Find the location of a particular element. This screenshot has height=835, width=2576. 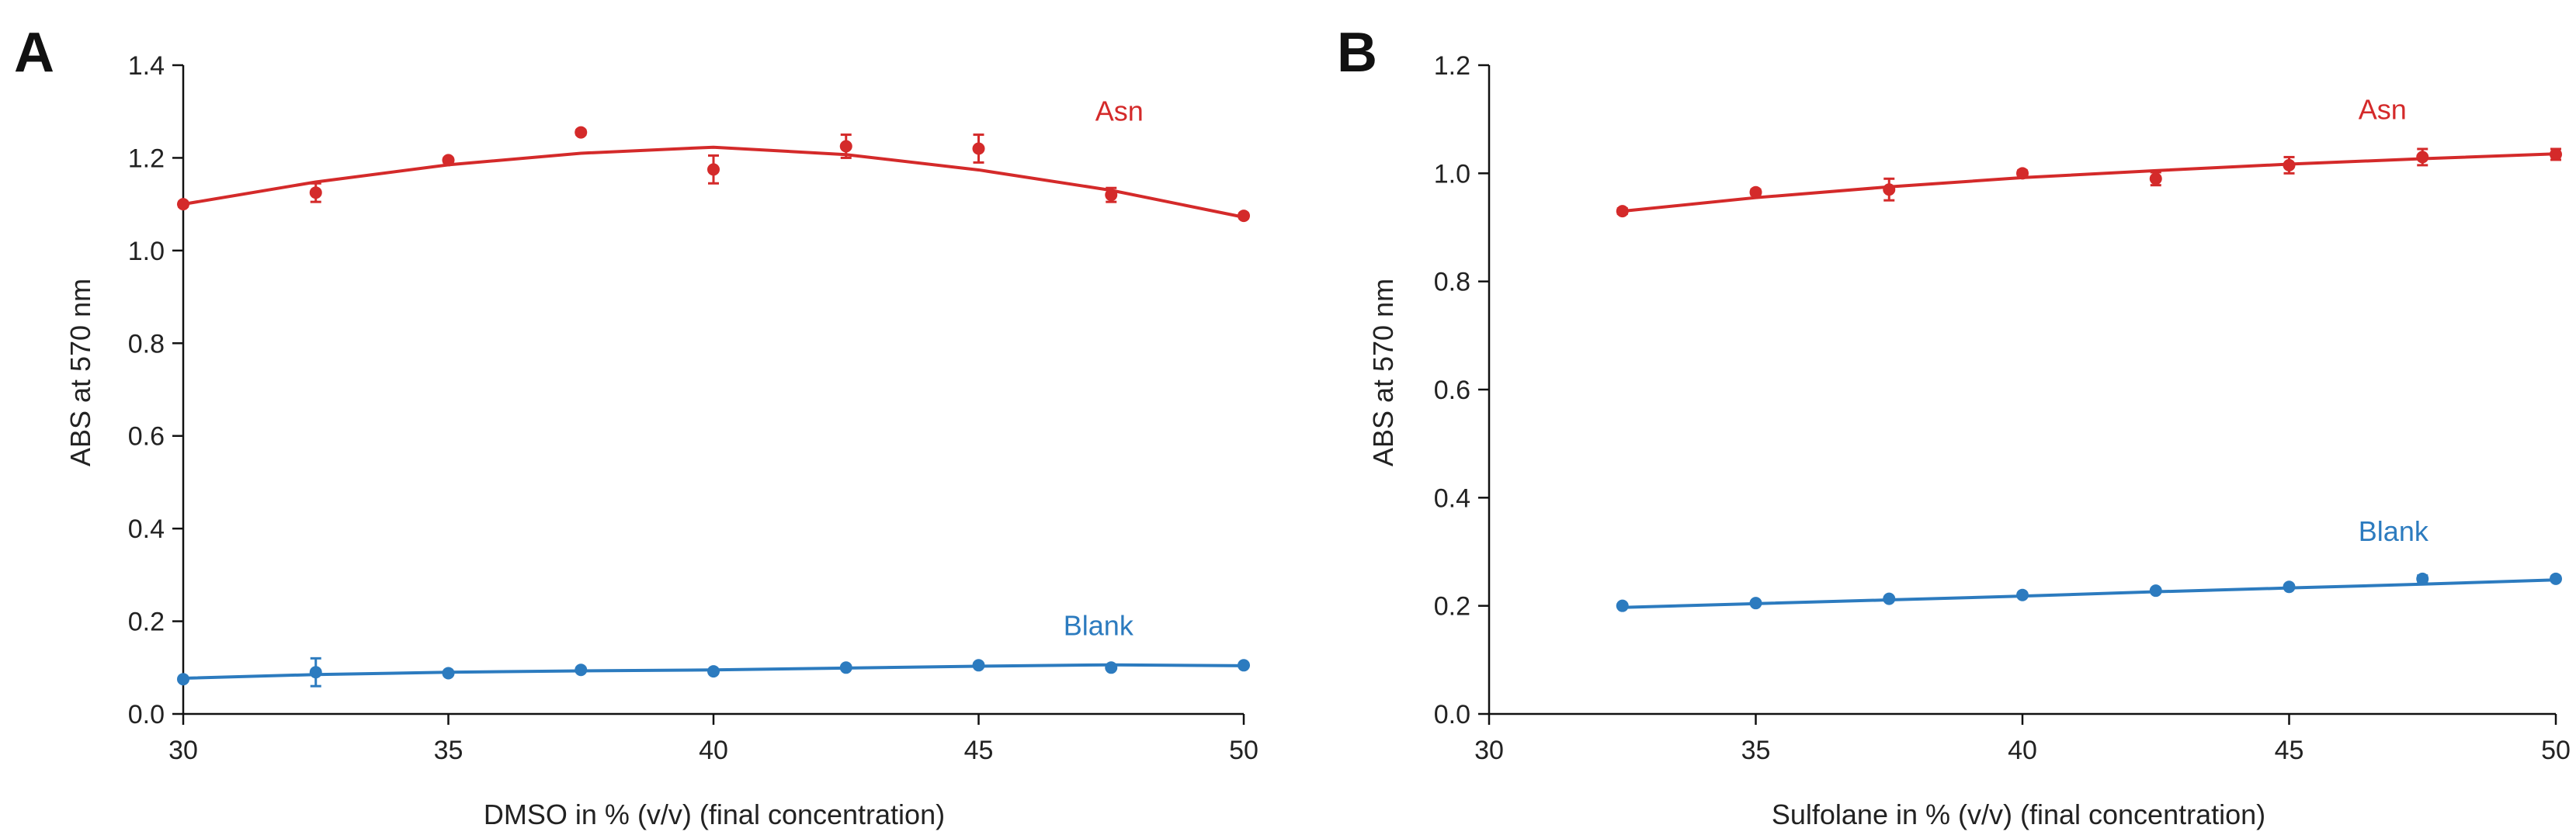

panel-b-x-tick-label: 35 is located at coordinates (1756, 750).